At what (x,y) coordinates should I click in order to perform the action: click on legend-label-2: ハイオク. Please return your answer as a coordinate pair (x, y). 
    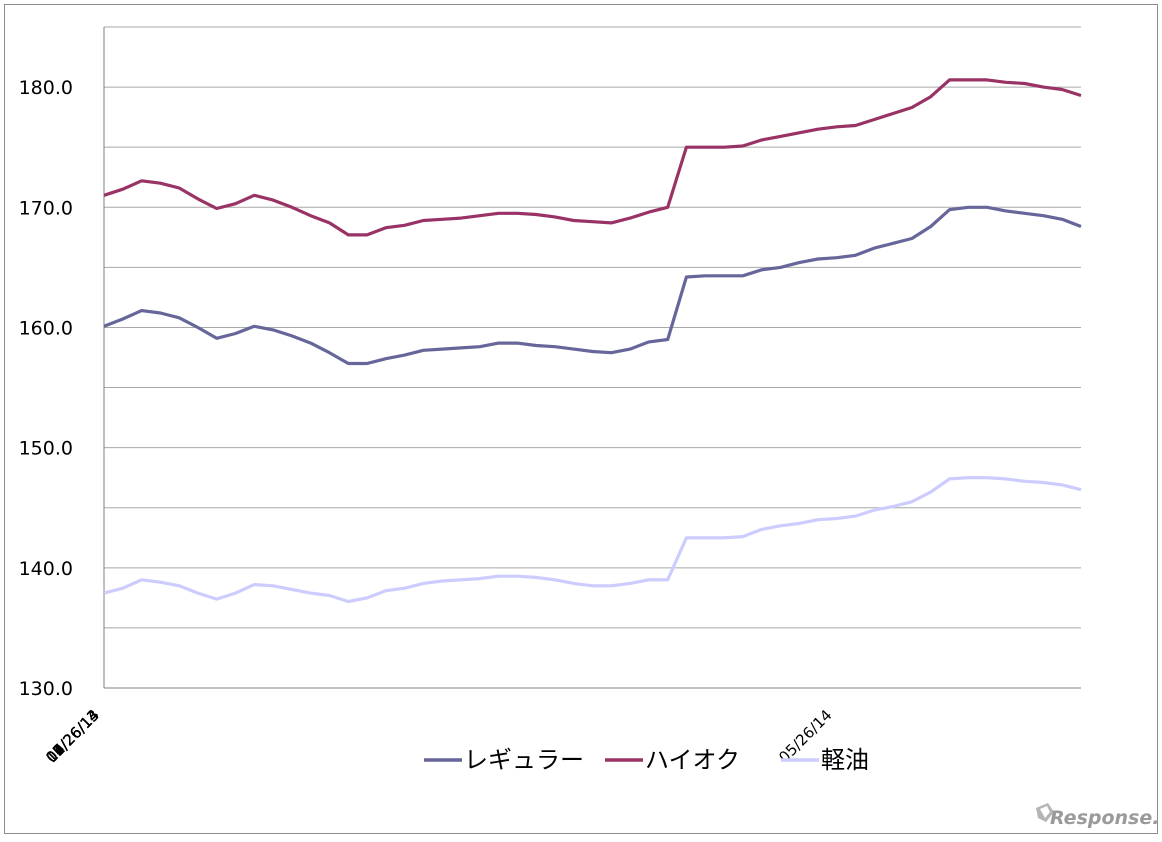
    Looking at the image, I should click on (692, 760).